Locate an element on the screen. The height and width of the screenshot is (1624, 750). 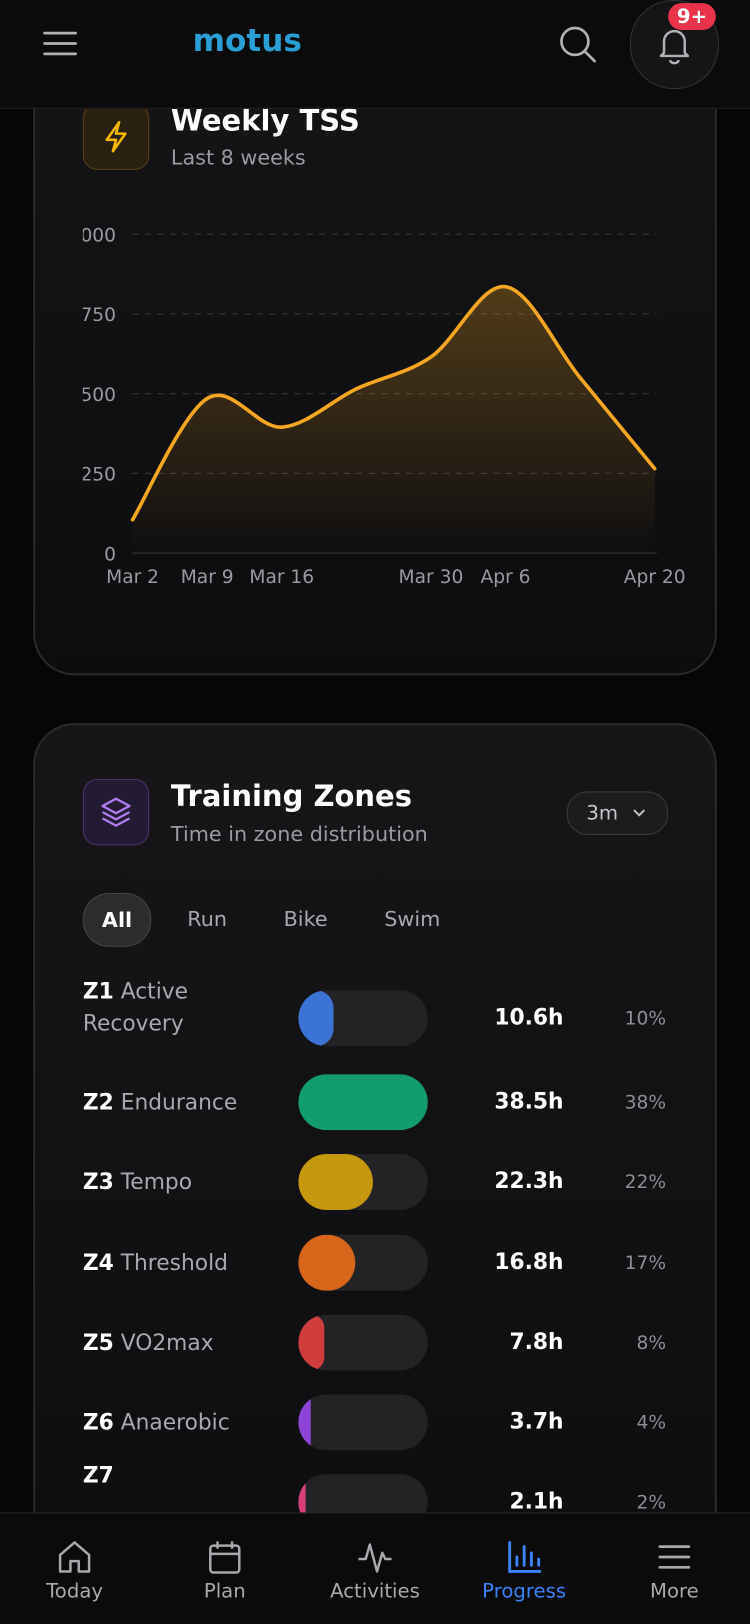
notifications: 9+ is located at coordinates (674, 45).